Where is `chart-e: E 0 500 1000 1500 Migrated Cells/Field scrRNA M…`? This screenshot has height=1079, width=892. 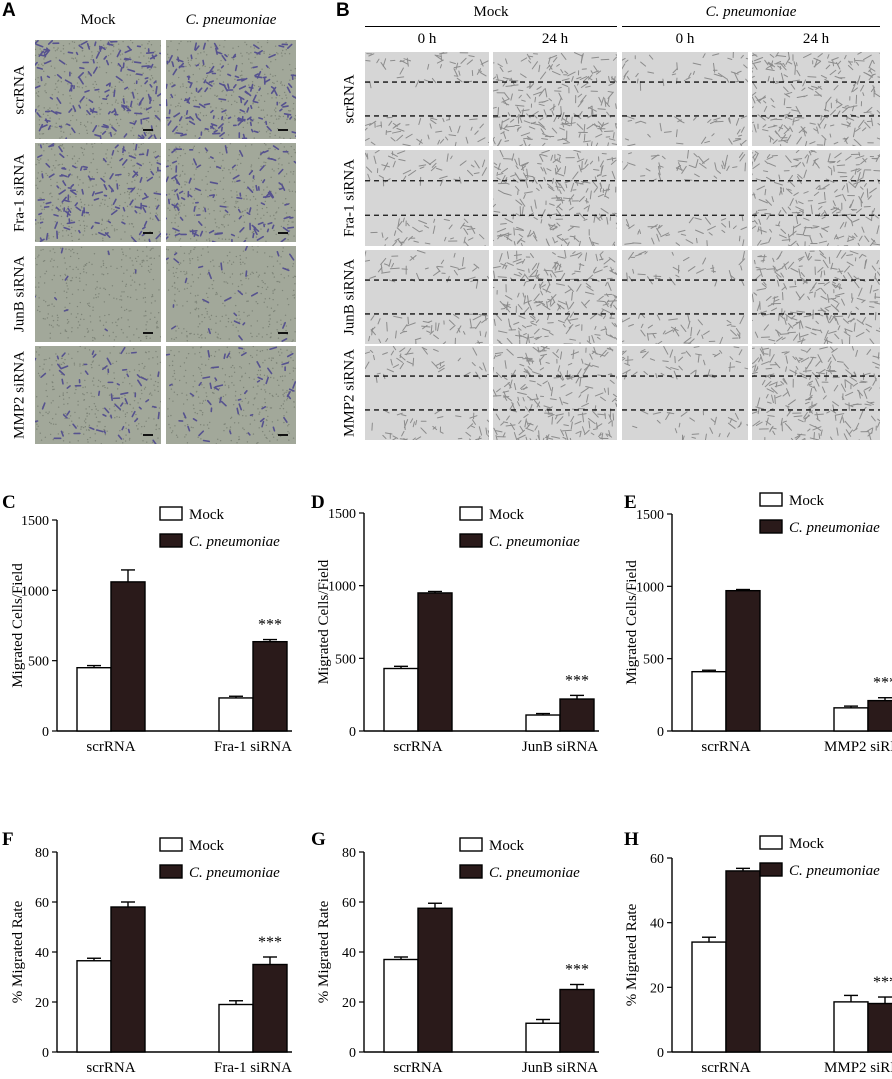
chart-e: E 0 500 1000 1500 Migrated Cells/Field scrRNA M… is located at coordinates (758, 623).